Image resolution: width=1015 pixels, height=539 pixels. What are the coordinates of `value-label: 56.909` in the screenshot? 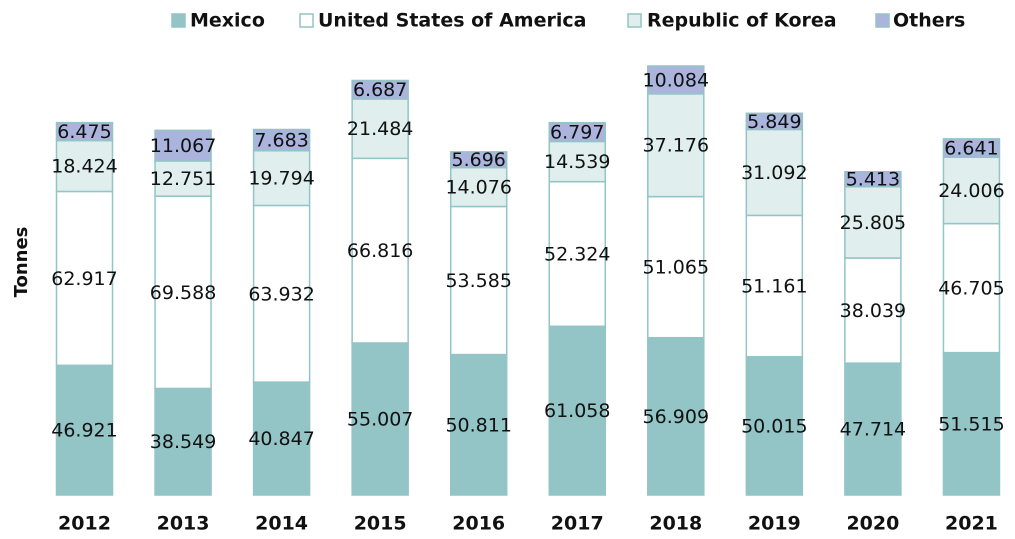 It's located at (676, 417).